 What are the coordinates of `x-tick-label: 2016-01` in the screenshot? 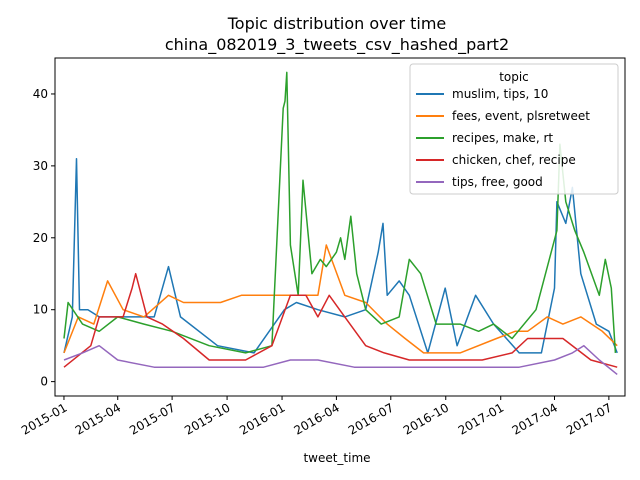 It's located at (262, 418).